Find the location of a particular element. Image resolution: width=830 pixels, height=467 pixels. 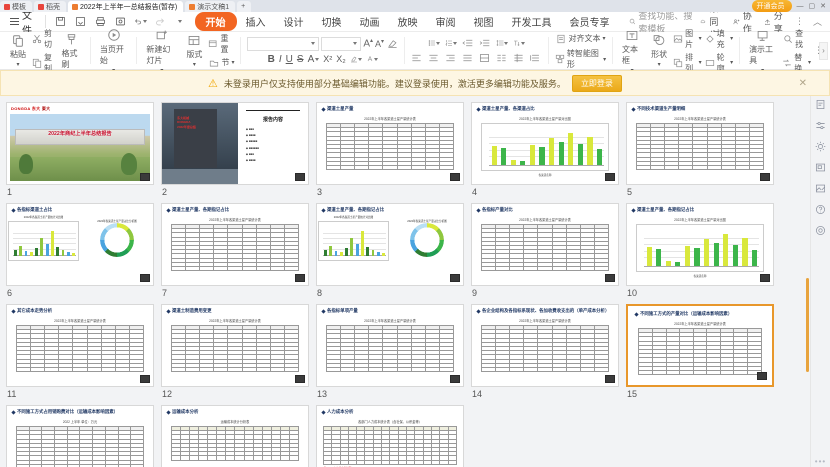

slide-thumbnail-cell: 渠道土星产量、各期指记占比 2022年上半年各渠道土星产量对比图 各渠道名称 10 is located at coordinates (703, 253).